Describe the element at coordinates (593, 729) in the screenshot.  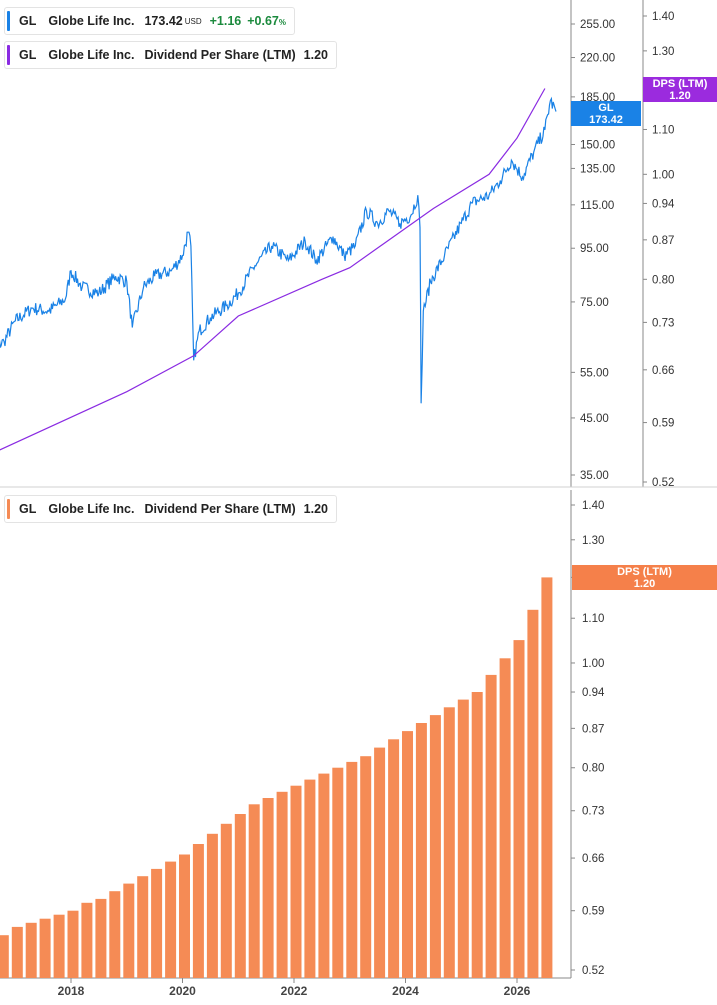
I see `dps-bottom-tick-label: 0.87` at that location.